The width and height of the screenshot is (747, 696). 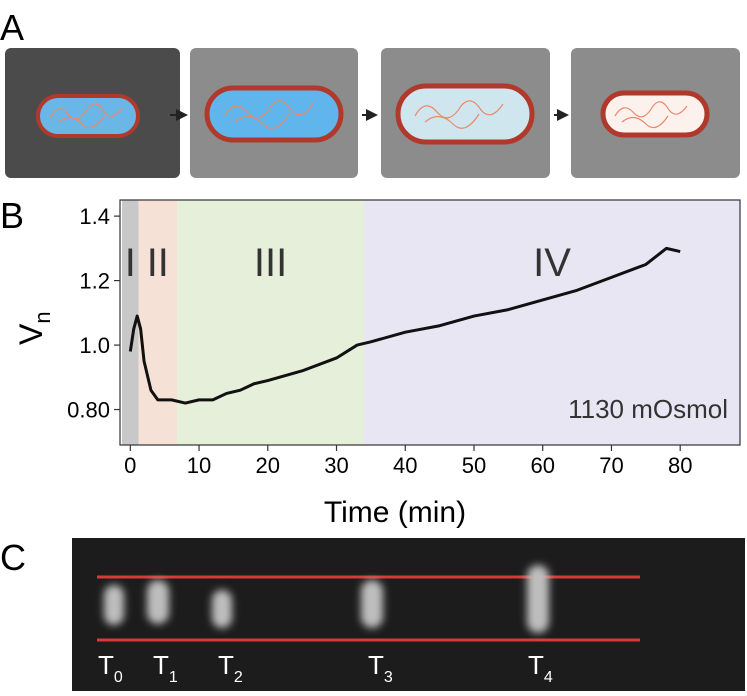 What do you see at coordinates (270, 263) in the screenshot?
I see `phase-label: III` at bounding box center [270, 263].